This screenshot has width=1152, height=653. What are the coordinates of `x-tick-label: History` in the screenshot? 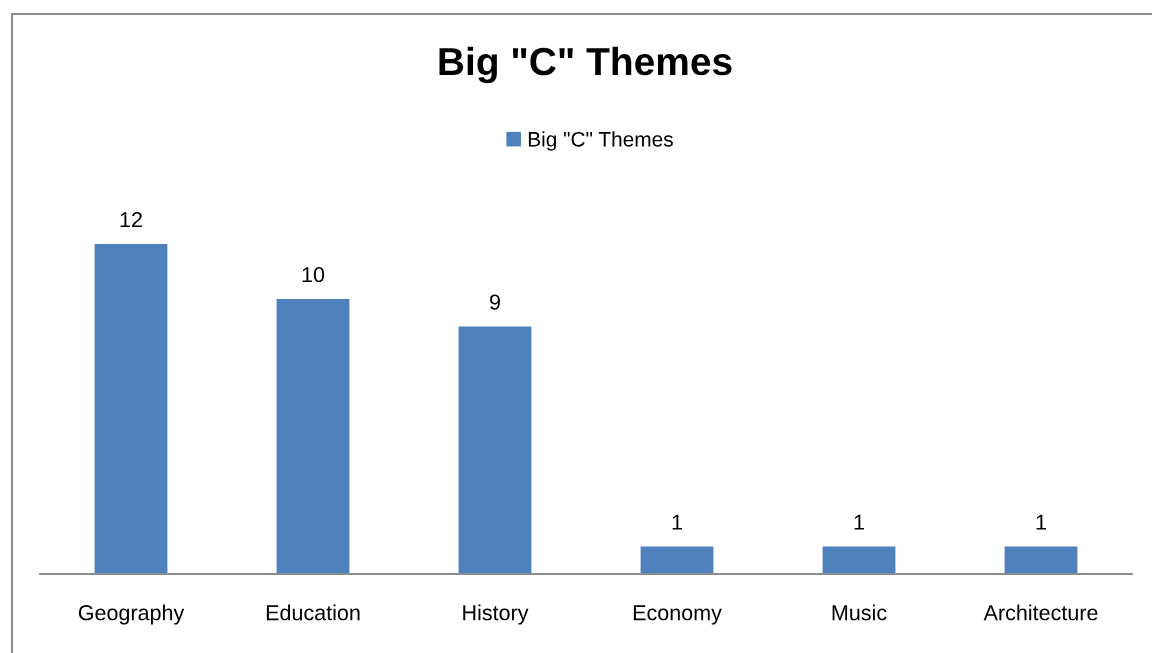 It's located at (496, 614).